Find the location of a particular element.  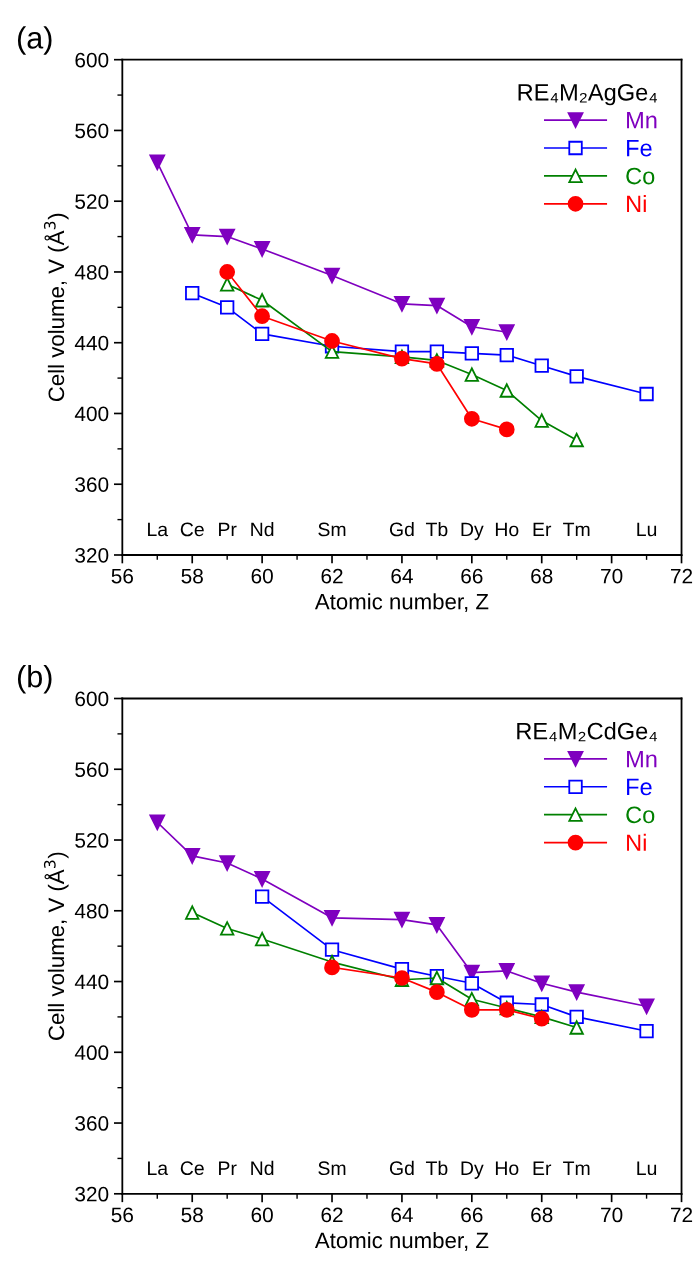

legend-label: Co is located at coordinates (640, 176).